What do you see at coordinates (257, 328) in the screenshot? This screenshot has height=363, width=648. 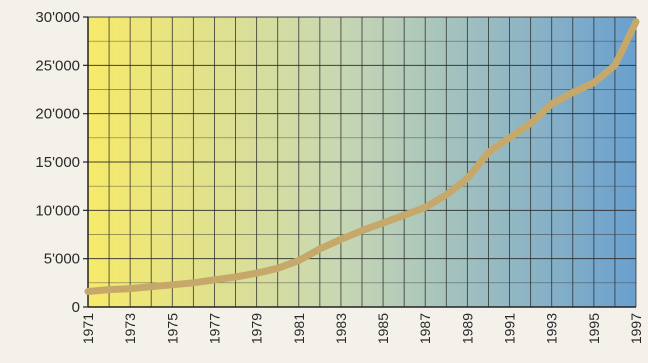 I see `x-tick-label: 1979` at bounding box center [257, 328].